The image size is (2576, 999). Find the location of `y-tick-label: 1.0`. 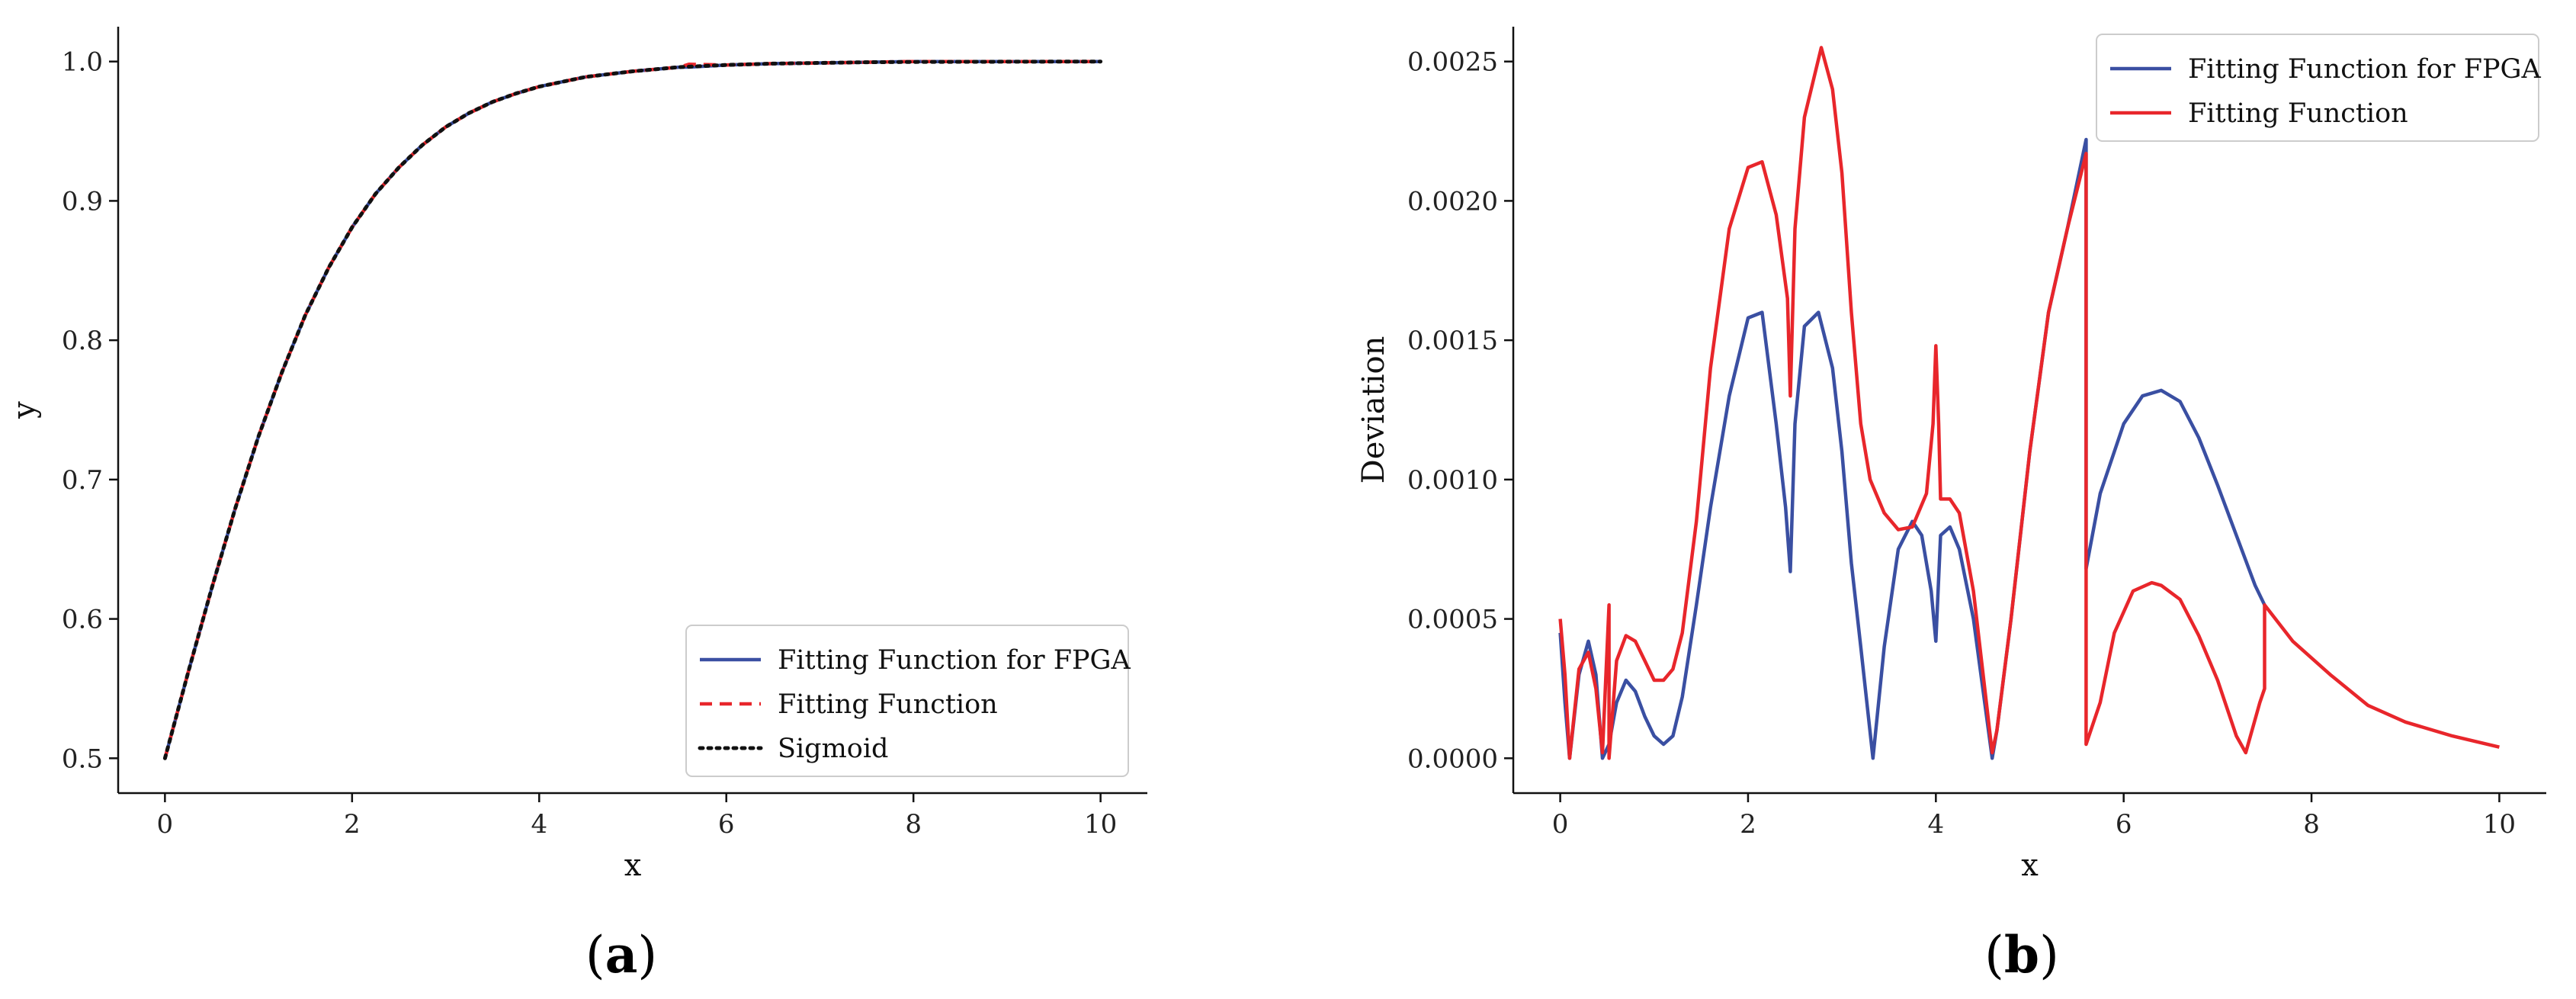

y-tick-label: 1.0 is located at coordinates (82, 62).